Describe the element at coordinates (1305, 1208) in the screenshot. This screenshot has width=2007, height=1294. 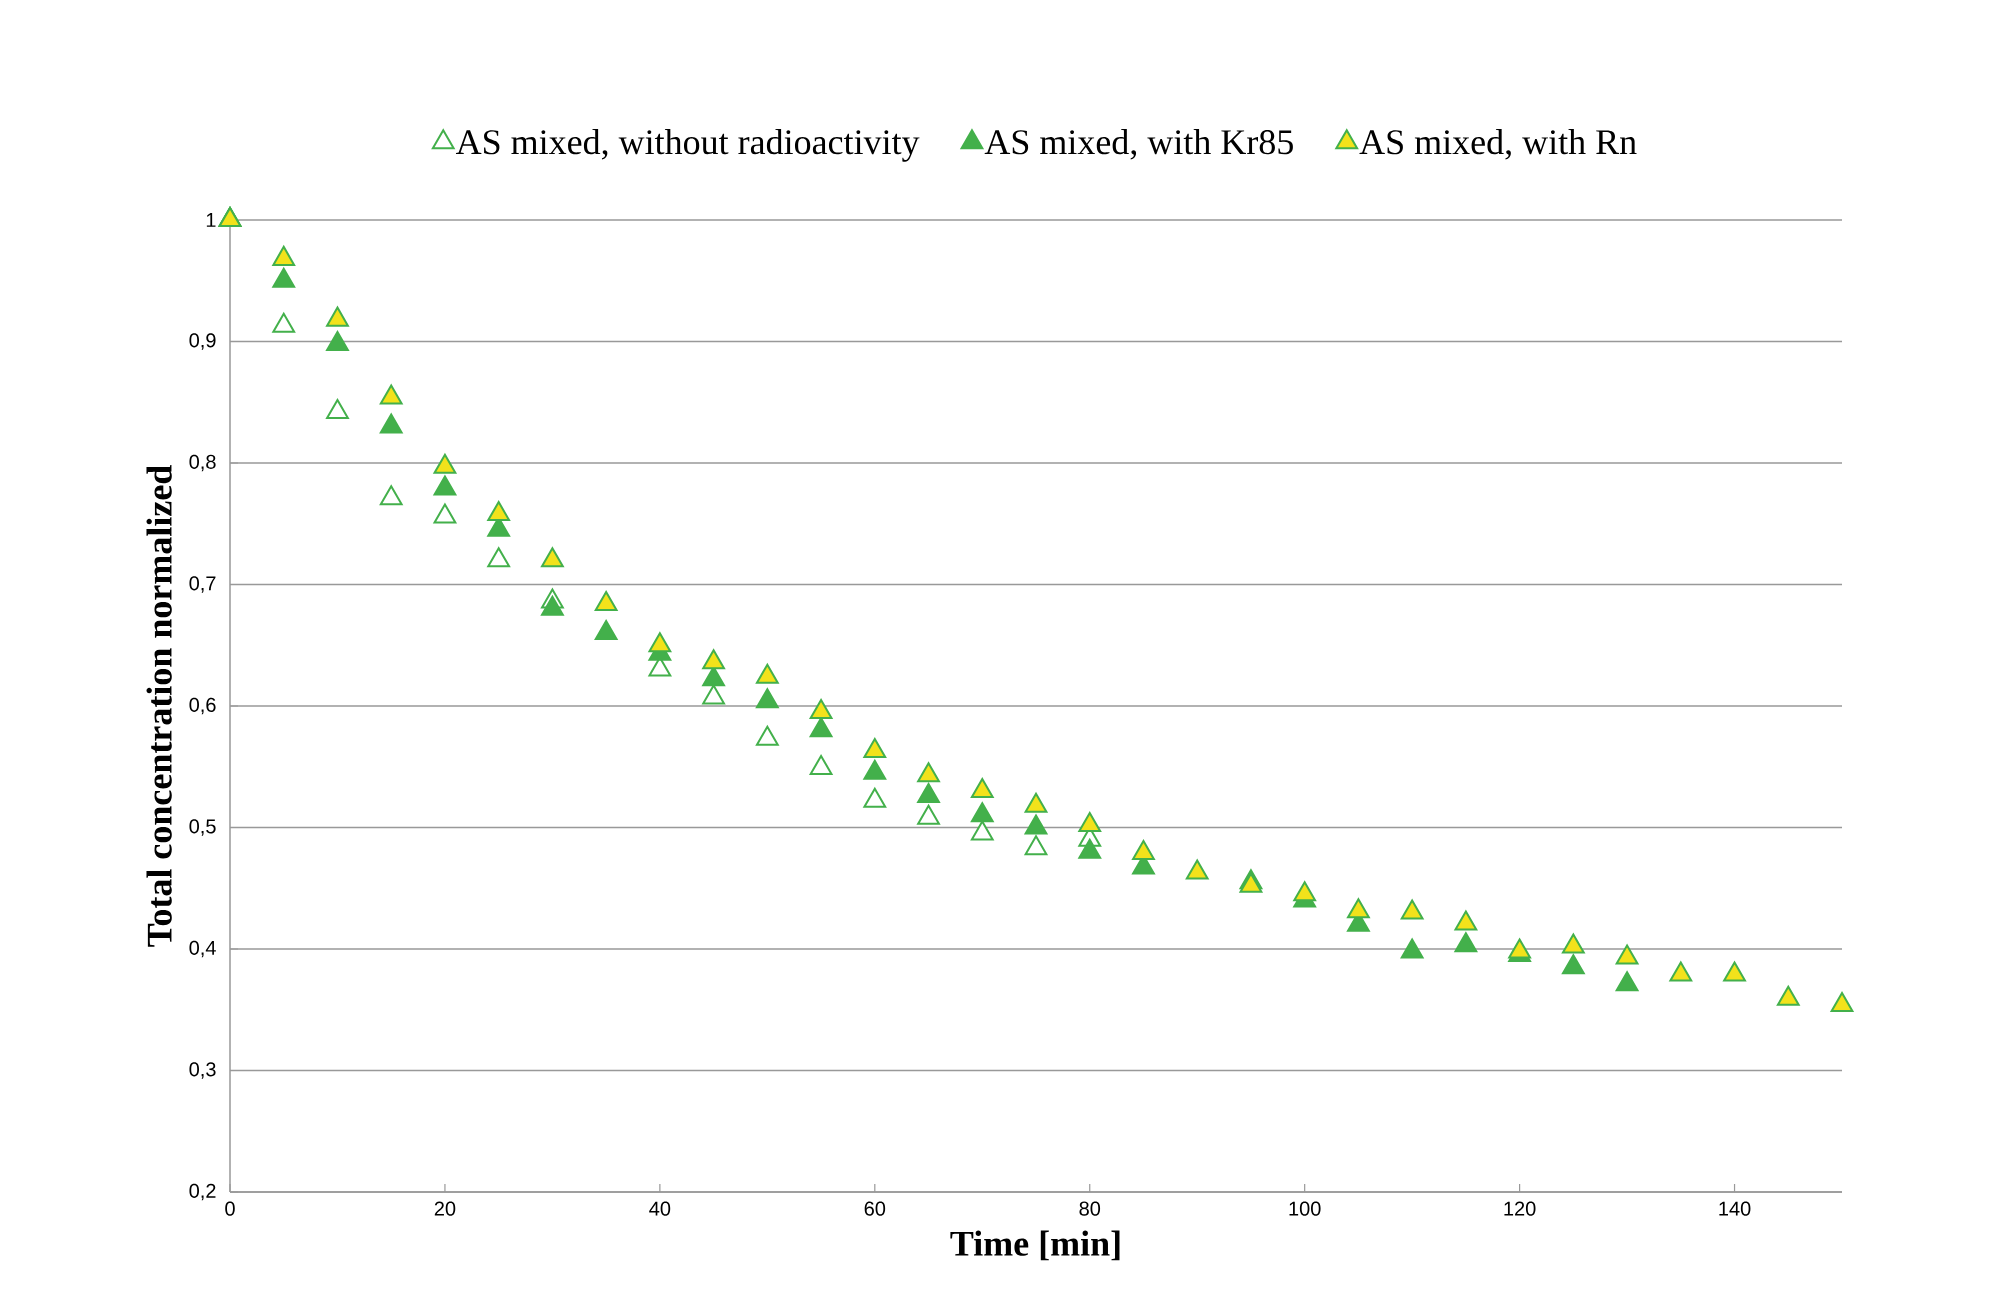
I see `x-tick-label: 100` at that location.